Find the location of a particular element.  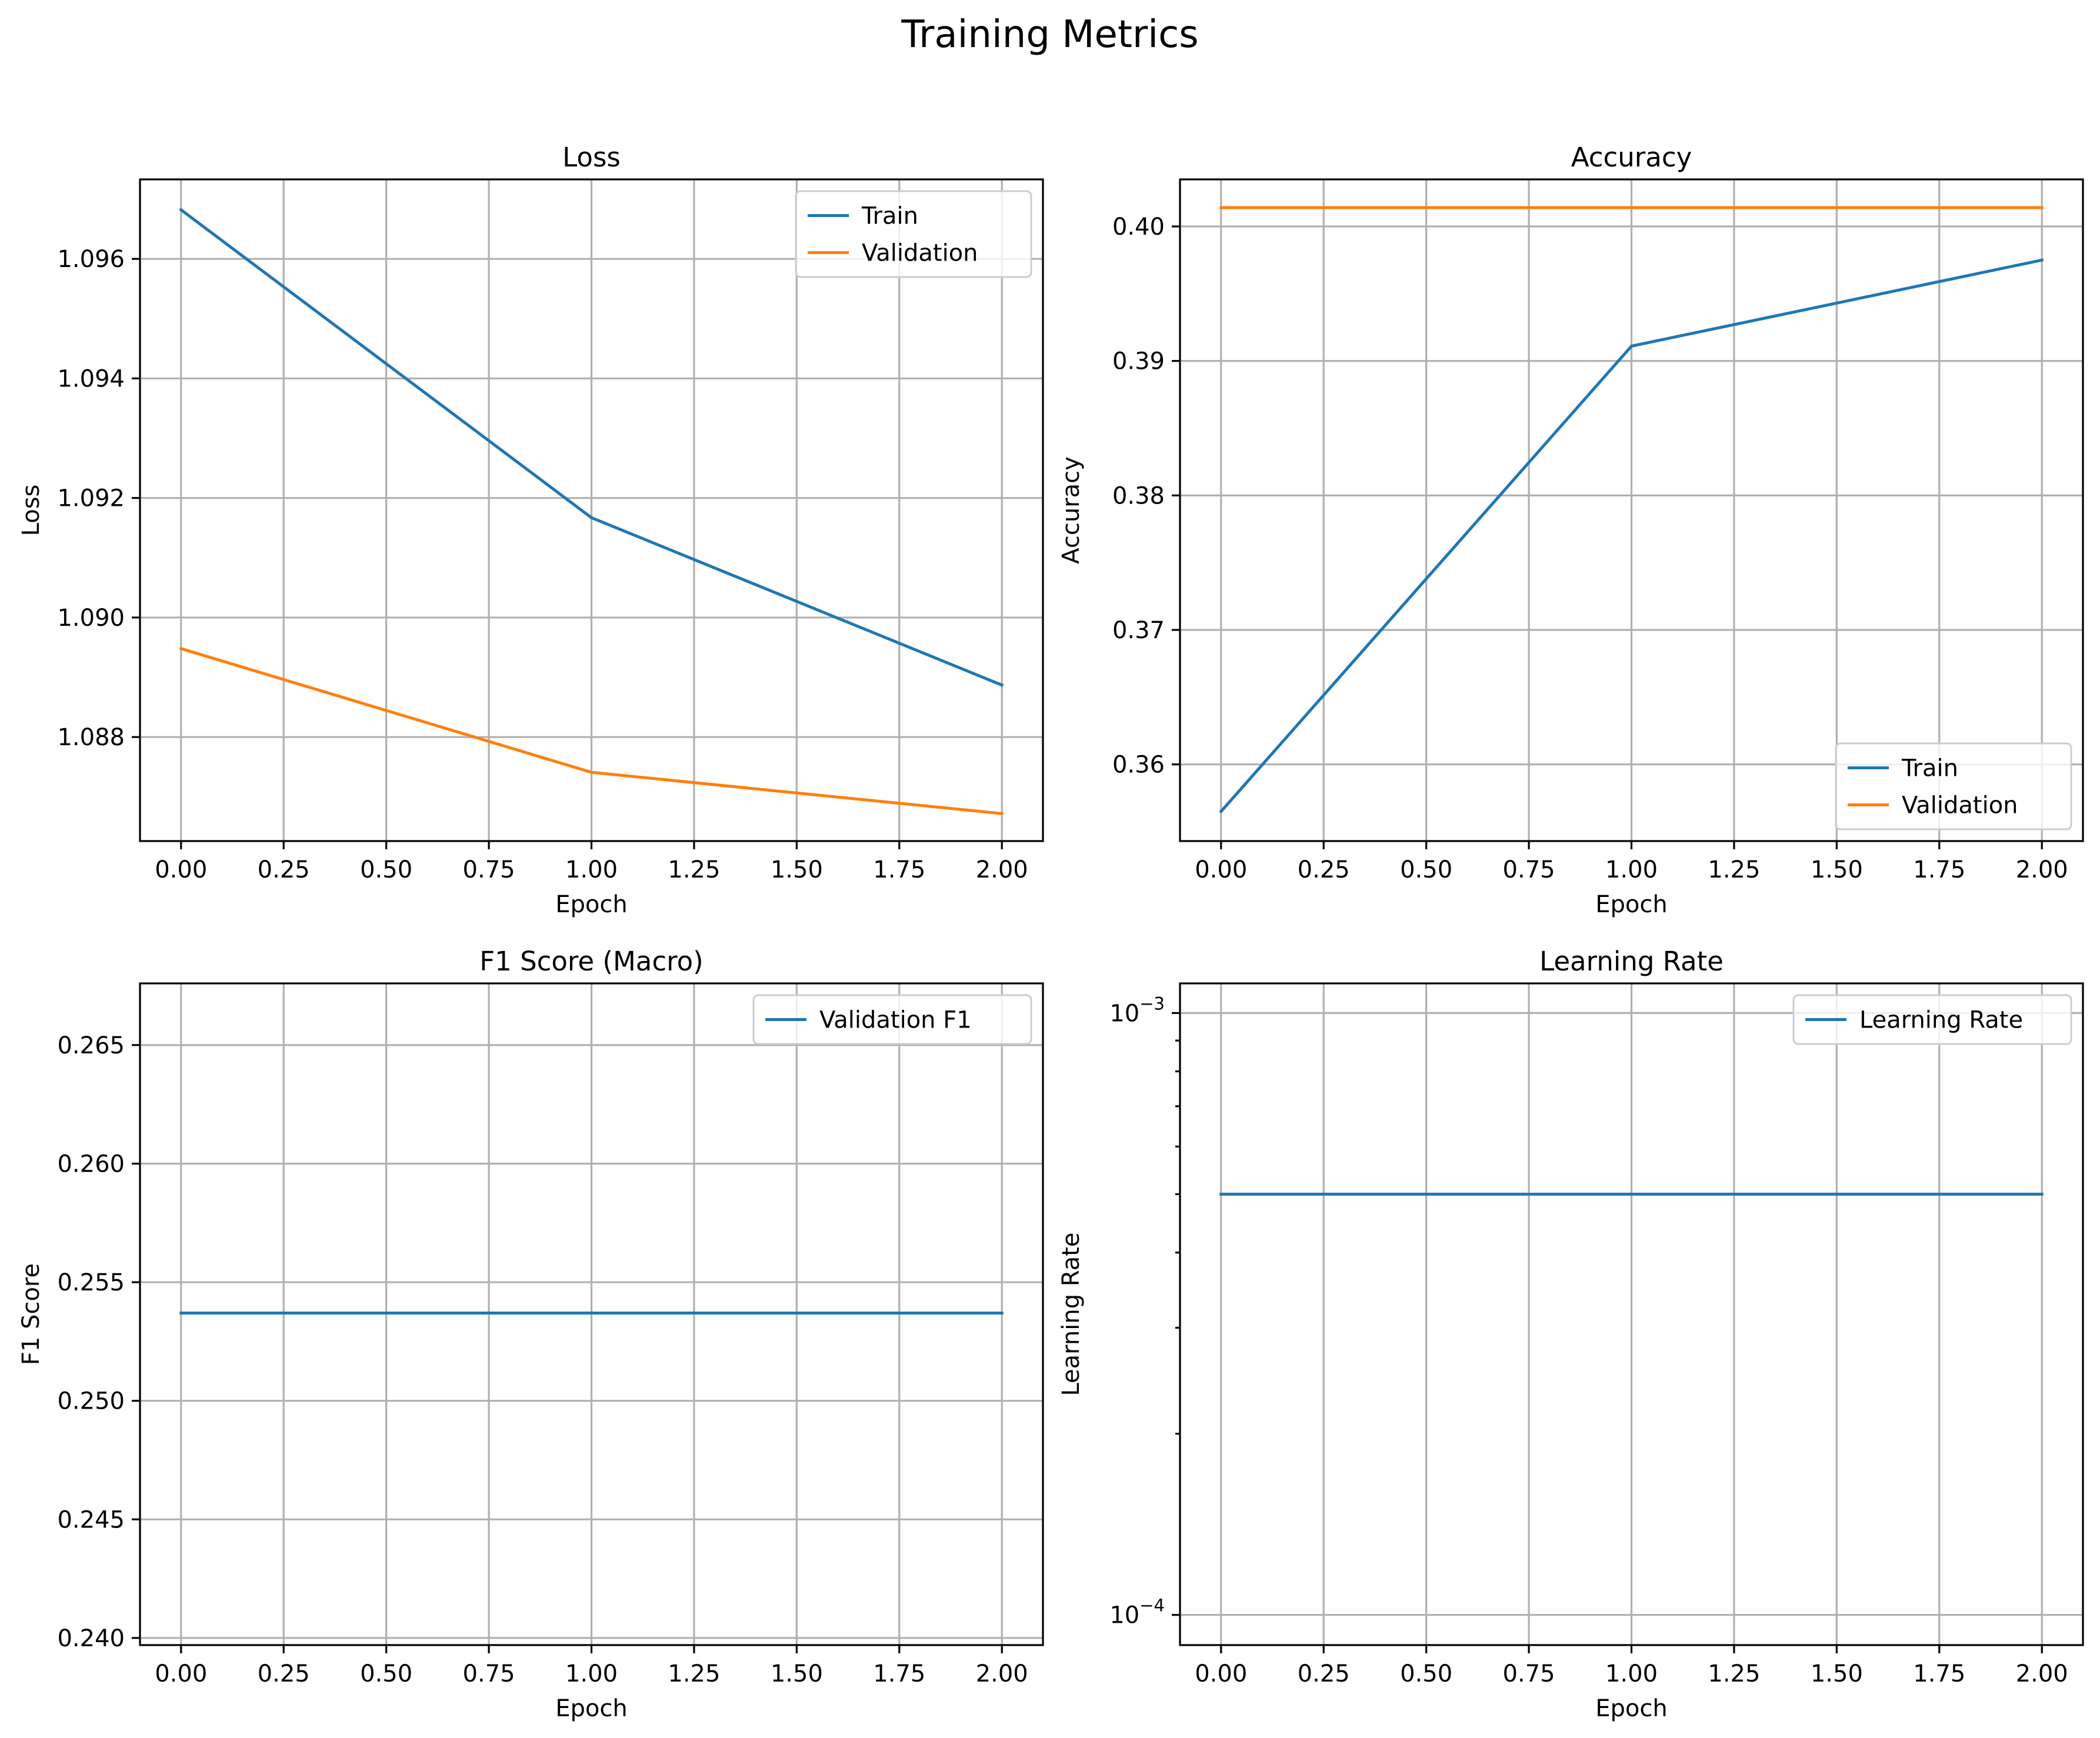

y-axis-label: F1 Score is located at coordinates (31, 1314).